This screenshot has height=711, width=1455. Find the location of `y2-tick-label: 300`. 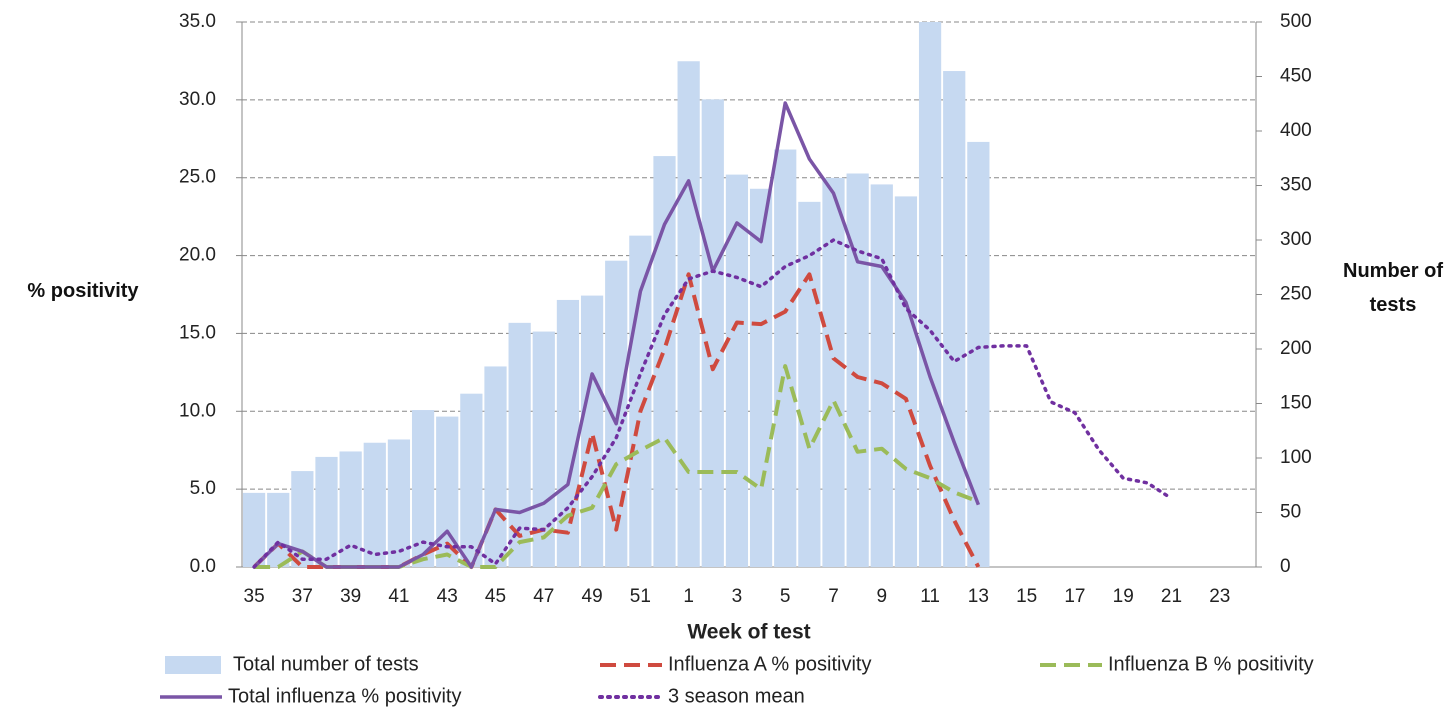

y2-tick-label: 300 is located at coordinates (1296, 239).